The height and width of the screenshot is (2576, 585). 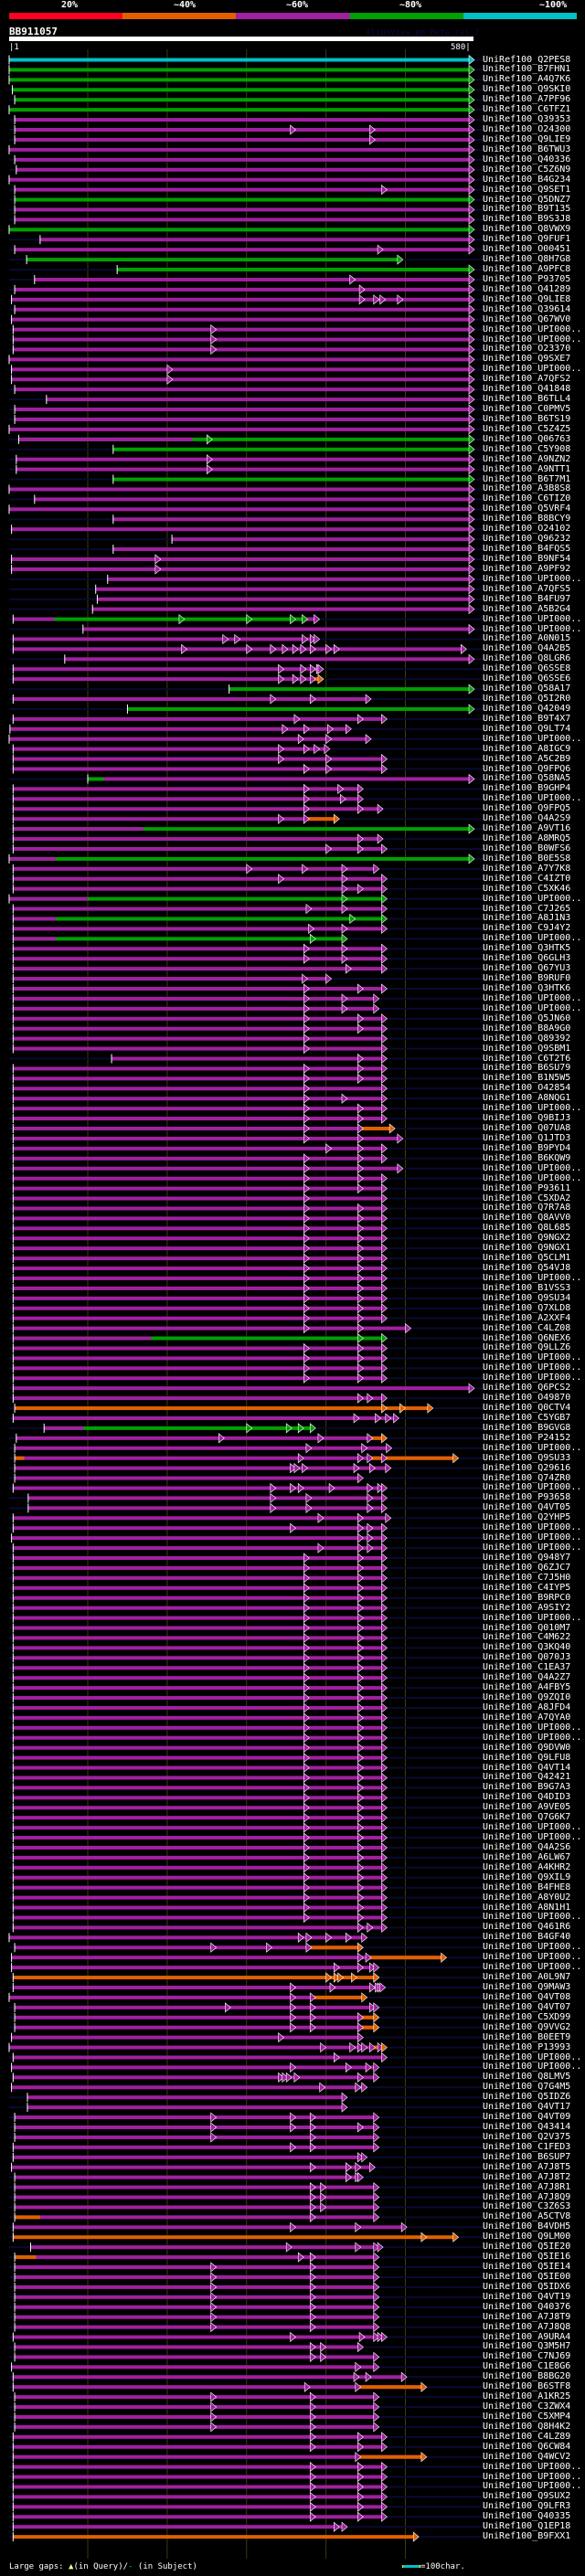 What do you see at coordinates (527, 778) in the screenshot?
I see `hit-label: UniRef100_Q58NA5` at bounding box center [527, 778].